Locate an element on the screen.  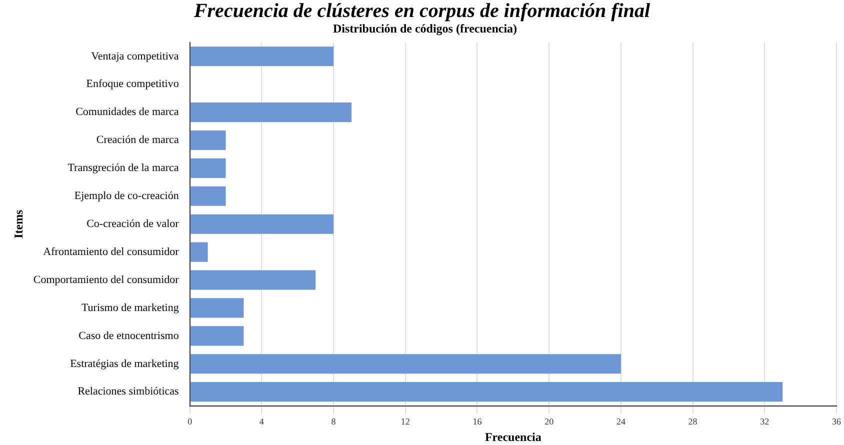
y-tick-label: Transgreción de la marca is located at coordinates (123, 168).